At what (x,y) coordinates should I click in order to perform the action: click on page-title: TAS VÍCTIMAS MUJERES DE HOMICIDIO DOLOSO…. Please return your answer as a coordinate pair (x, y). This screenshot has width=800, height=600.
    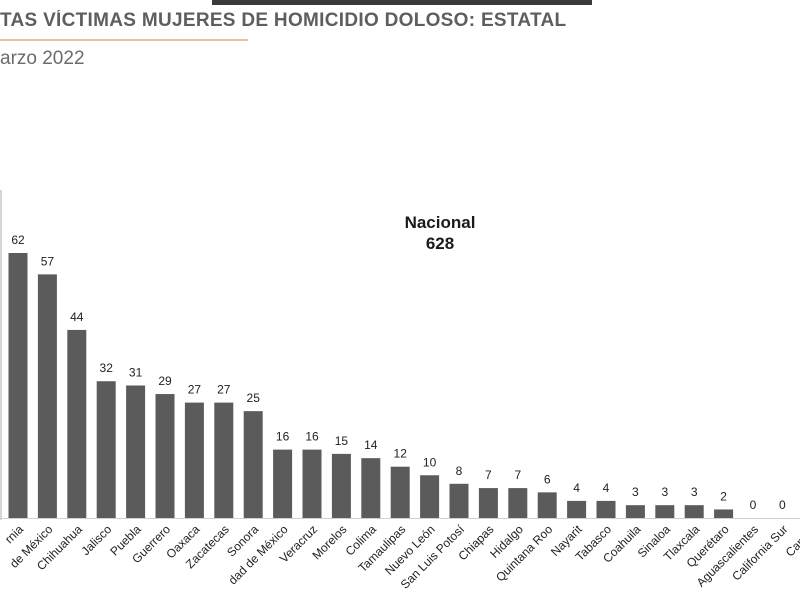
    Looking at the image, I should click on (283, 20).